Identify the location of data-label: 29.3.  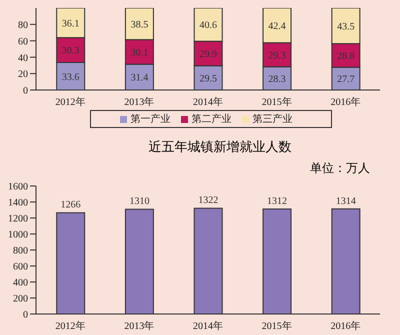
(277, 56).